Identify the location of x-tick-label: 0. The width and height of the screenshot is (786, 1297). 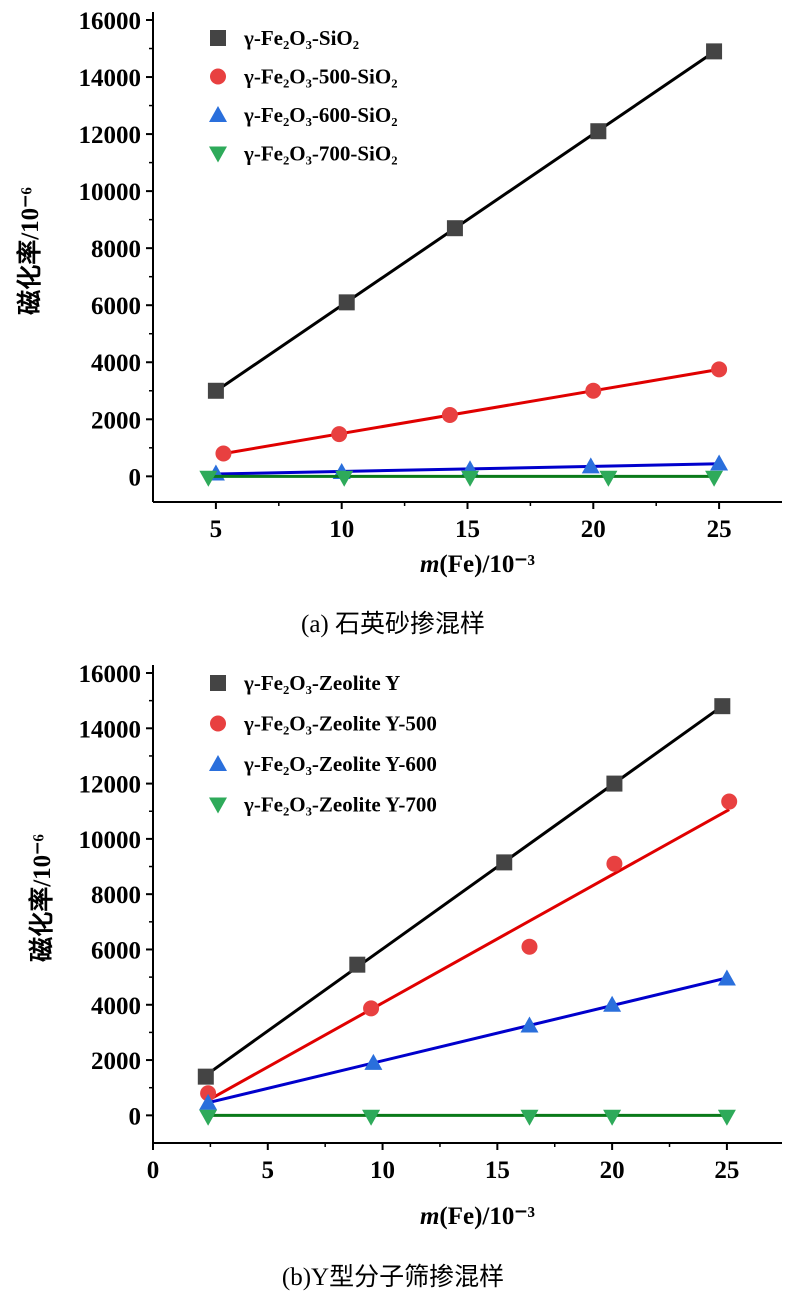
(153, 1170).